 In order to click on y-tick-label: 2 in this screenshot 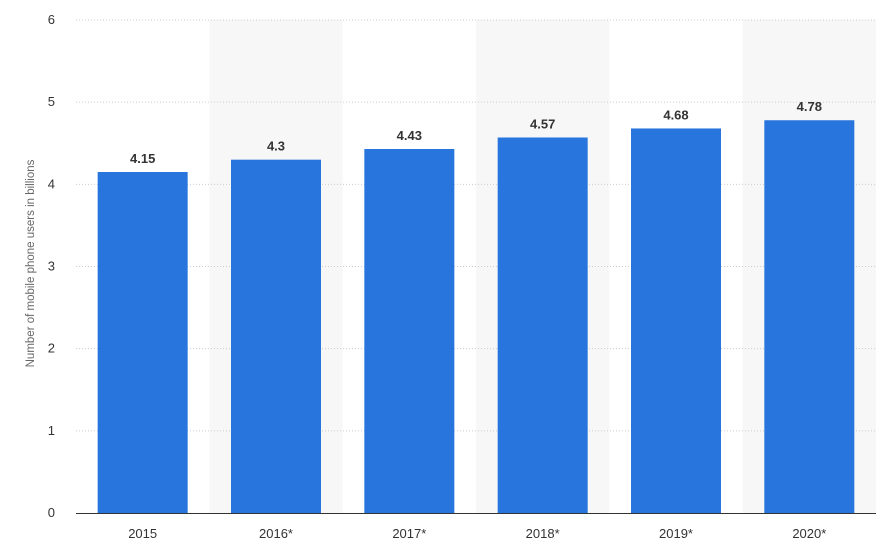, I will do `click(51, 348)`.